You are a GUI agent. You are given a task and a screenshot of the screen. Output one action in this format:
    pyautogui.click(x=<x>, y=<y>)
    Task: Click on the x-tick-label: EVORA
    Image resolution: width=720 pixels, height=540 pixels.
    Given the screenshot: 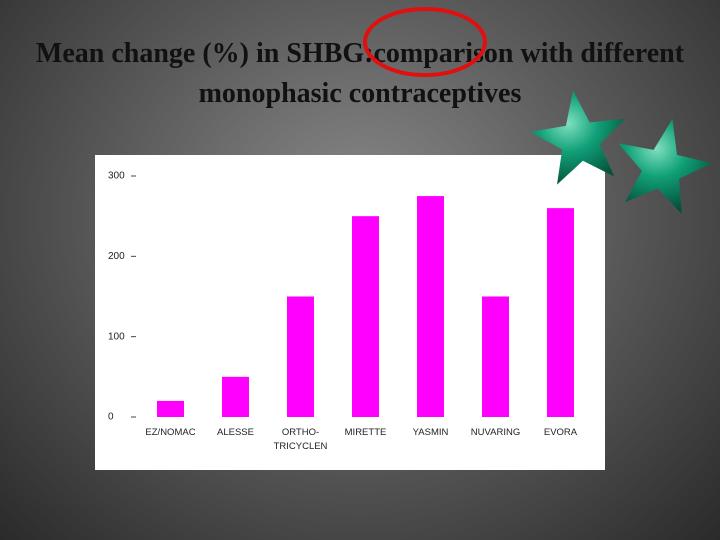 What is the action you would take?
    pyautogui.click(x=560, y=432)
    